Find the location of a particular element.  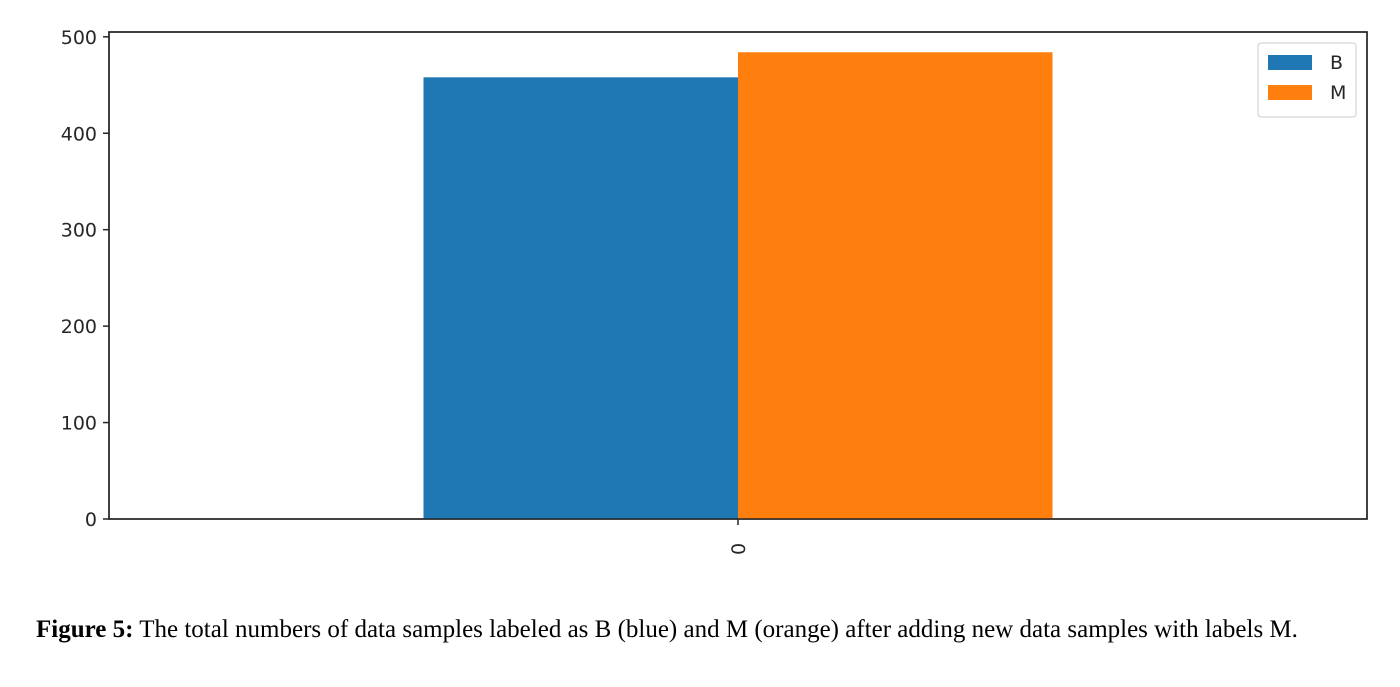

bar-b is located at coordinates (580, 298).